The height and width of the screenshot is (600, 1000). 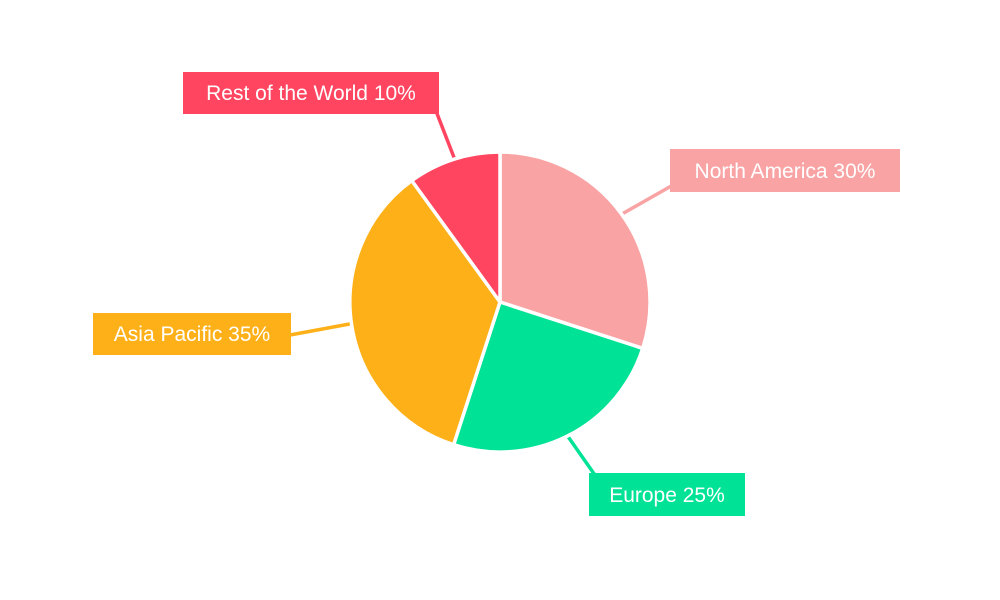 I want to click on leader-line-rest-of-world, so click(x=445, y=135).